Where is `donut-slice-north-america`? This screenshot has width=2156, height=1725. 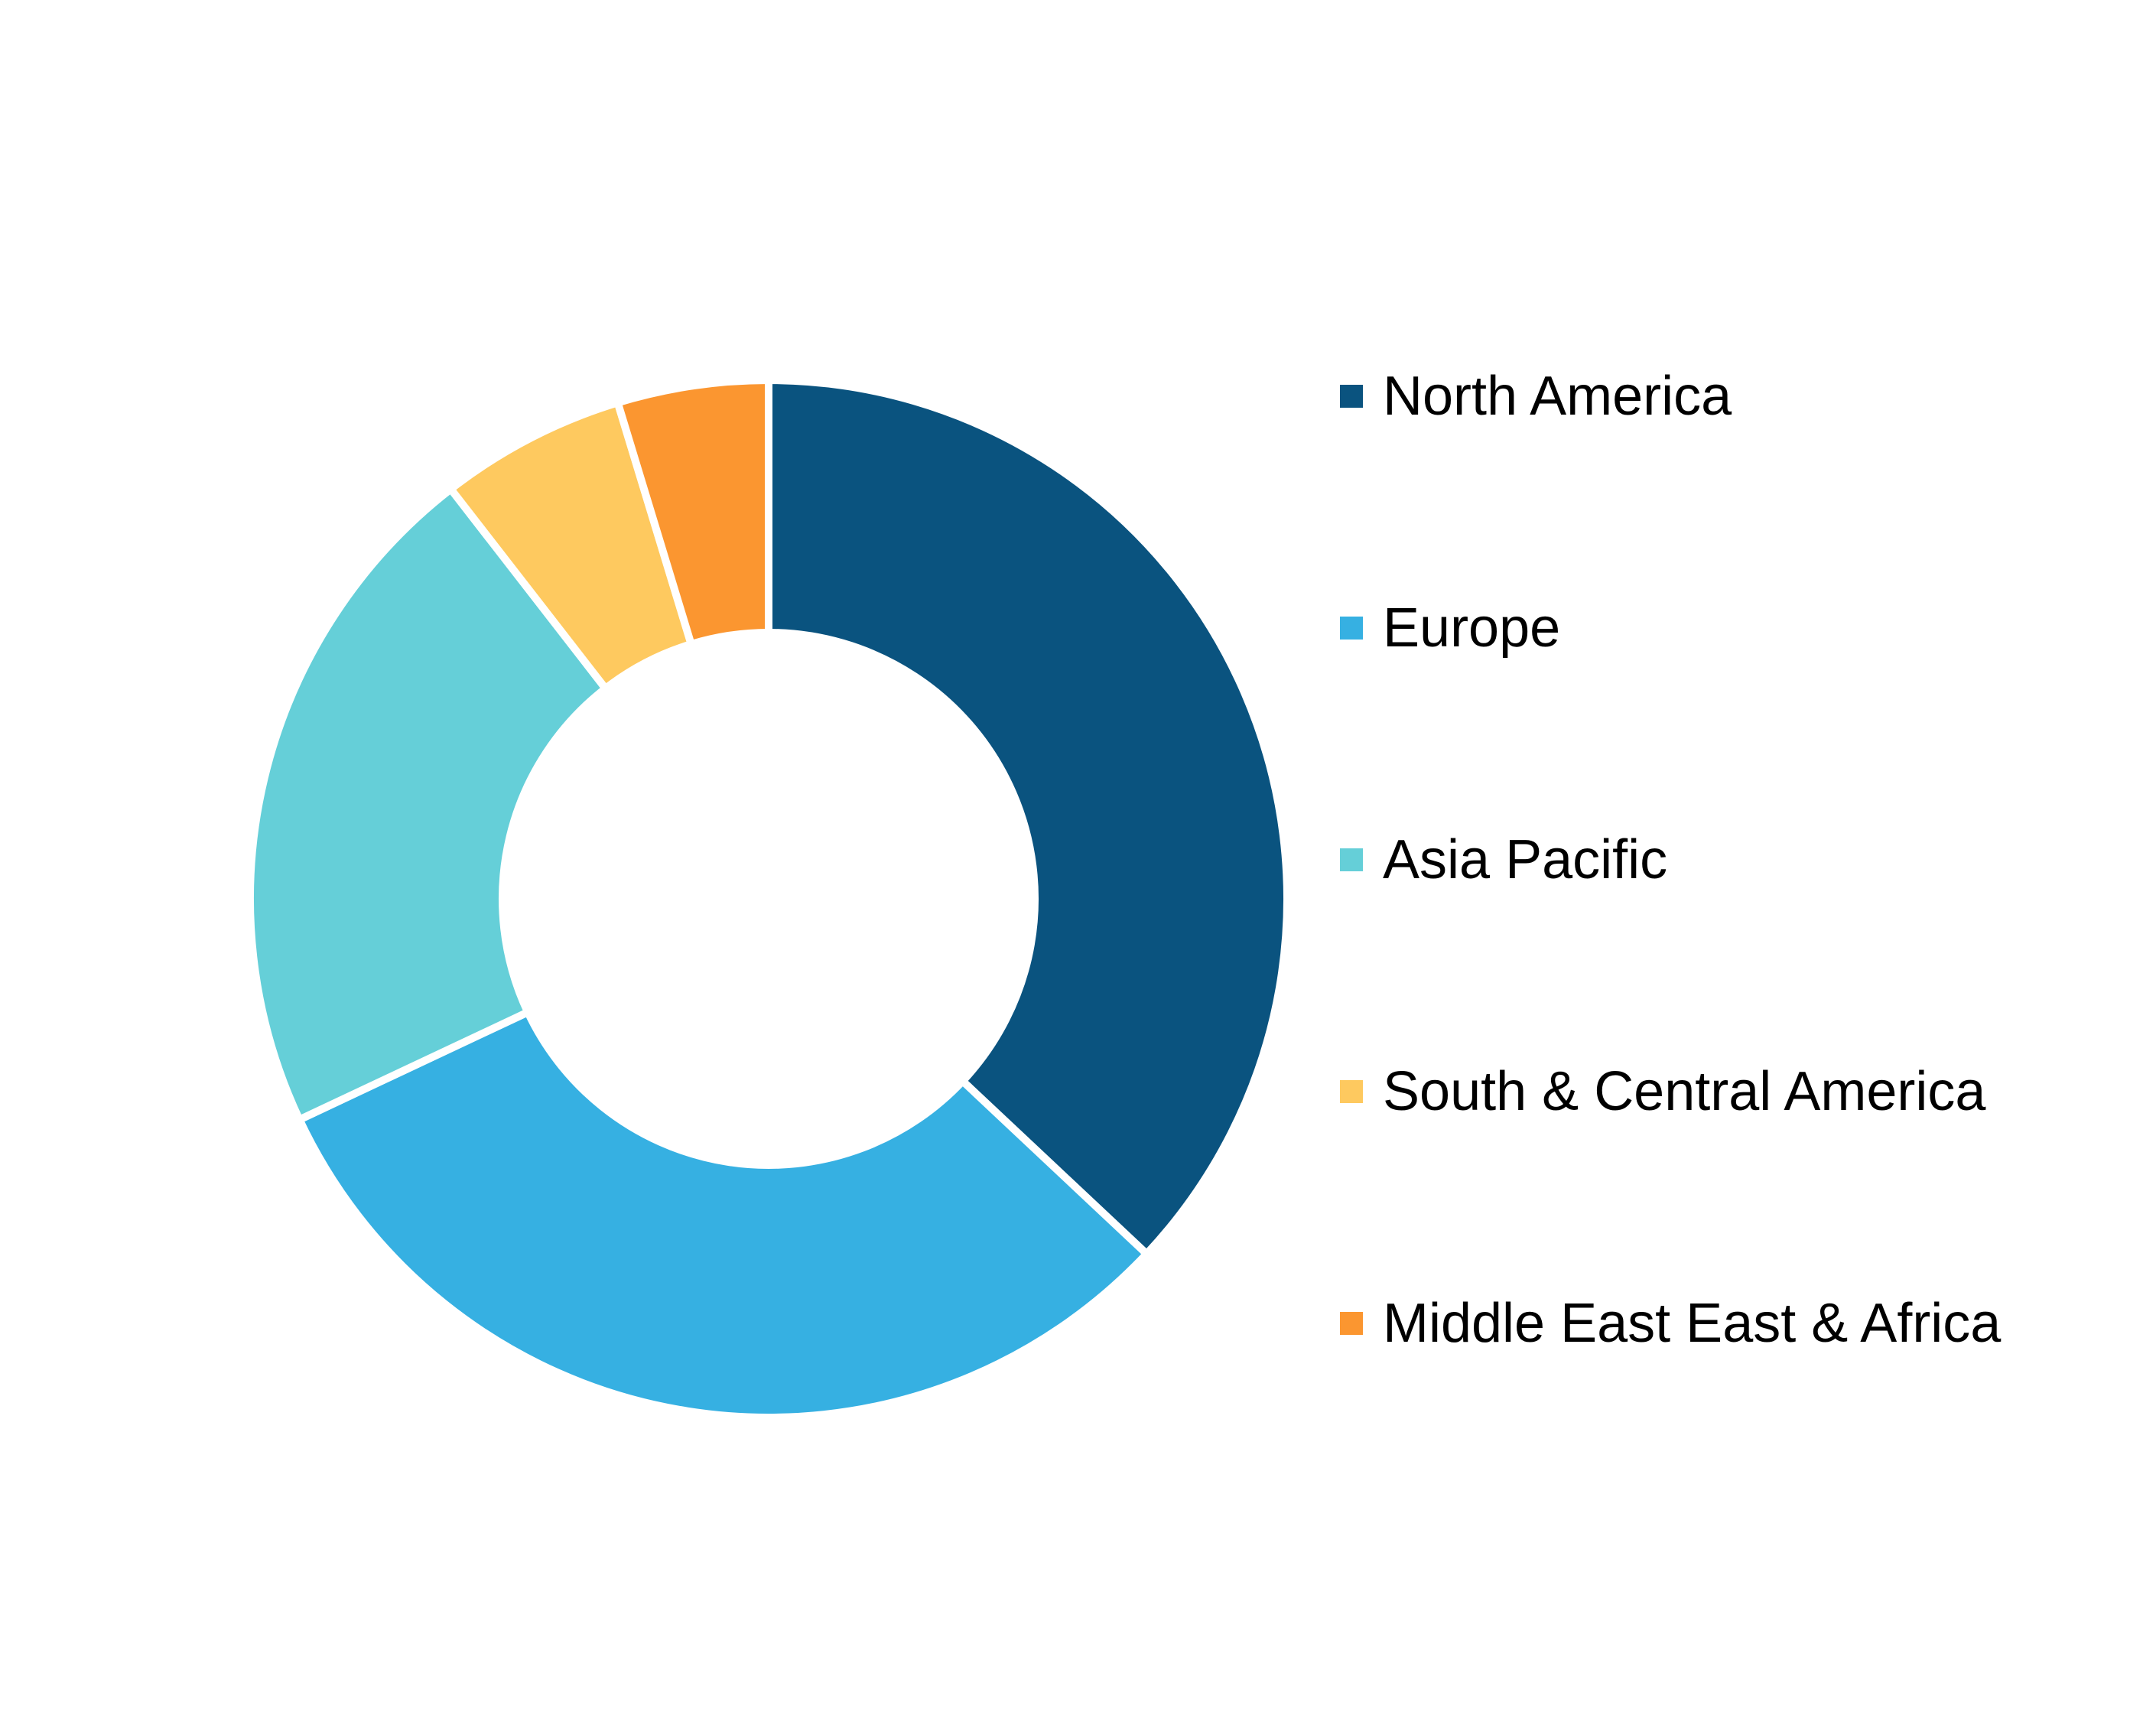 donut-slice-north-america is located at coordinates (1028, 818).